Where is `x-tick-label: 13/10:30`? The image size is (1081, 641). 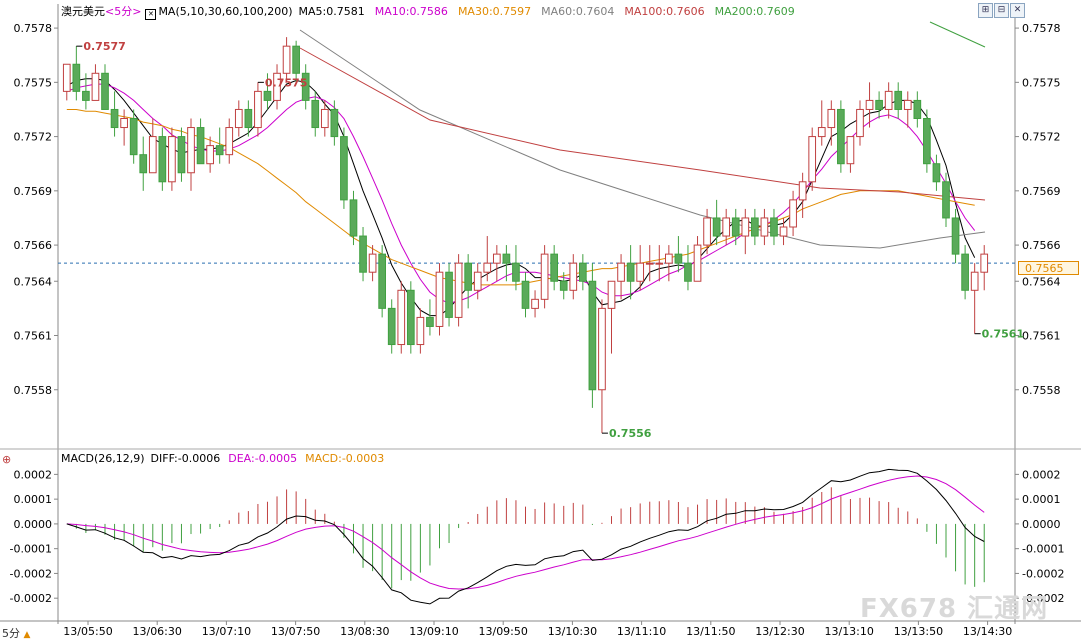 x-tick-label: 13/10:30 is located at coordinates (572, 631).